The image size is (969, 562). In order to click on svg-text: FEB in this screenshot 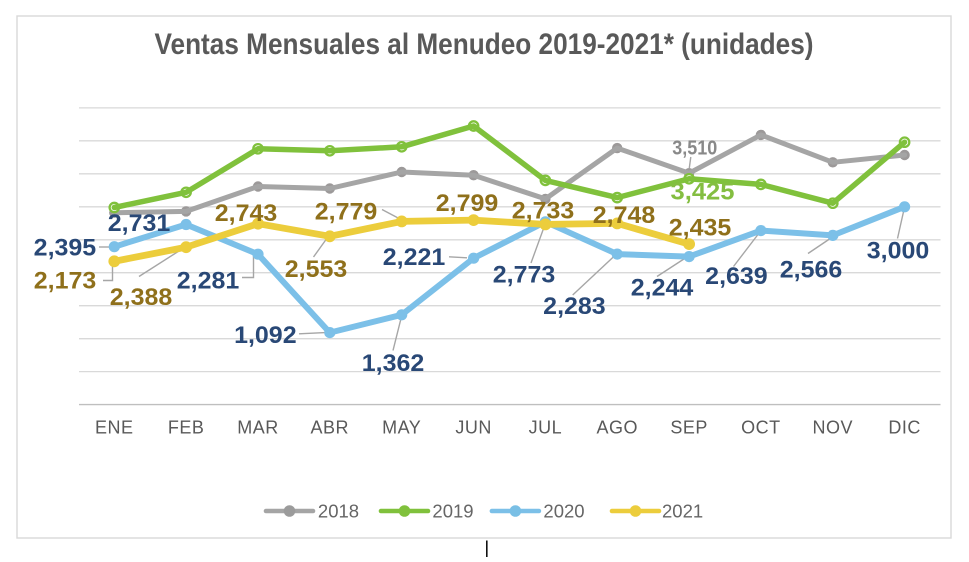, I will do `click(186, 428)`.